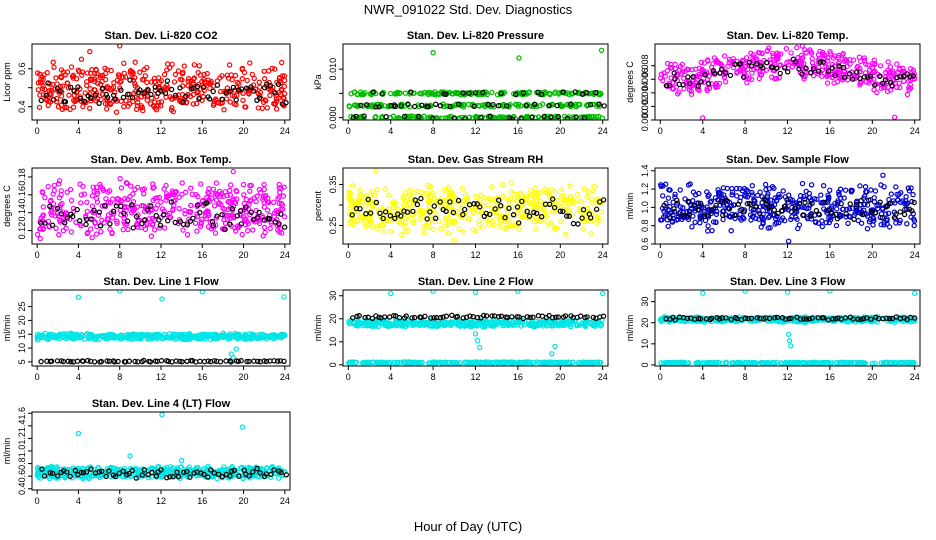  Describe the element at coordinates (830, 131) in the screenshot. I see `x-tick-label: 16` at that location.